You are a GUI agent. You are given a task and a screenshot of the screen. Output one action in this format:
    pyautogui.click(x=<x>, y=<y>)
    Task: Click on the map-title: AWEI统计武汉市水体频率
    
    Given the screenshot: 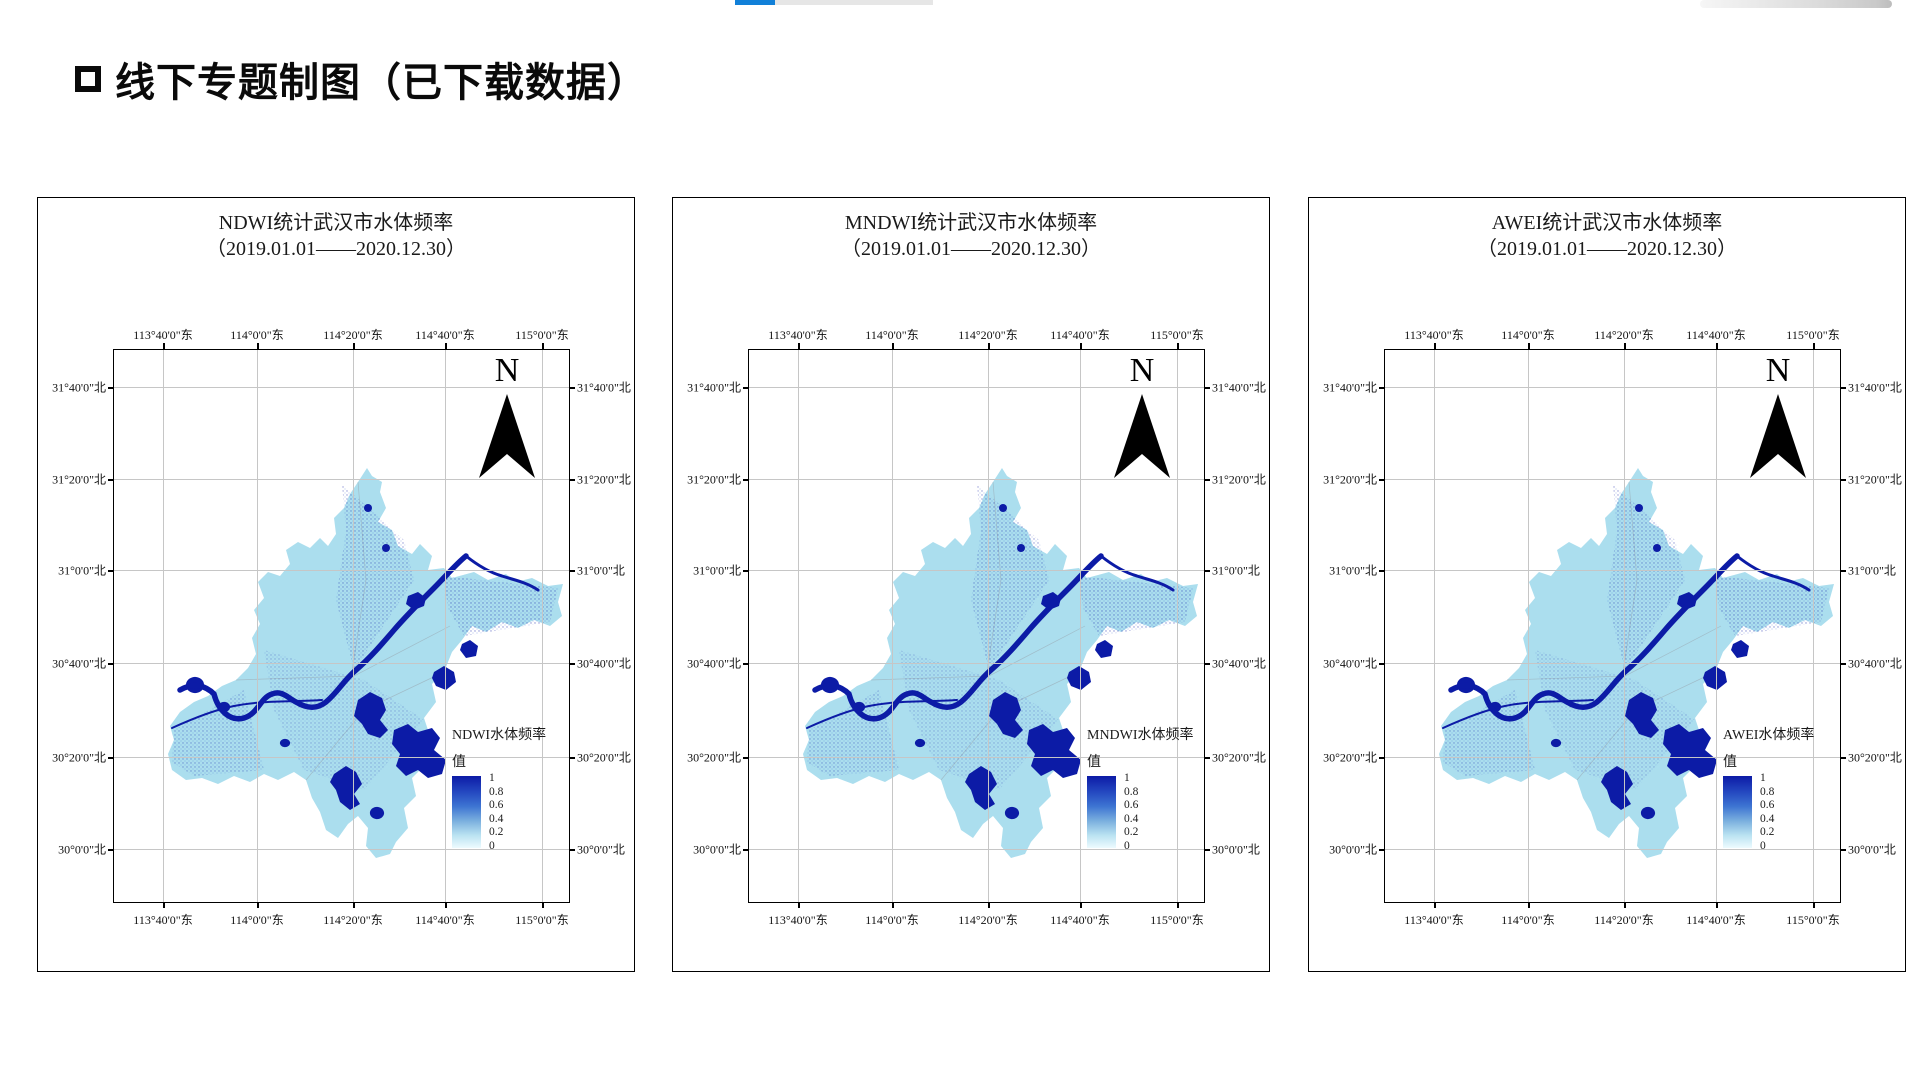 What is the action you would take?
    pyautogui.click(x=1607, y=223)
    